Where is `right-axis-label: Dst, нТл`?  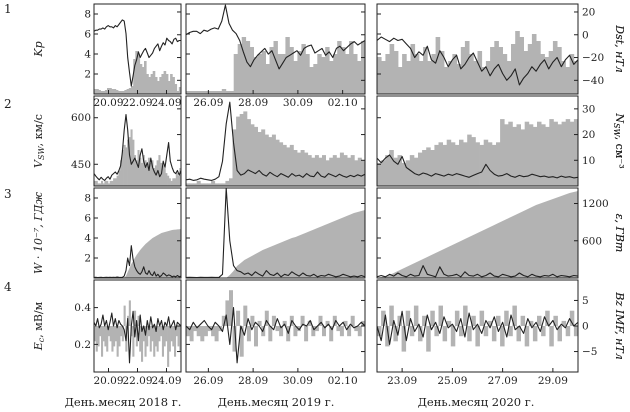 right-axis-label: Dst, нТл is located at coordinates (619, 48).